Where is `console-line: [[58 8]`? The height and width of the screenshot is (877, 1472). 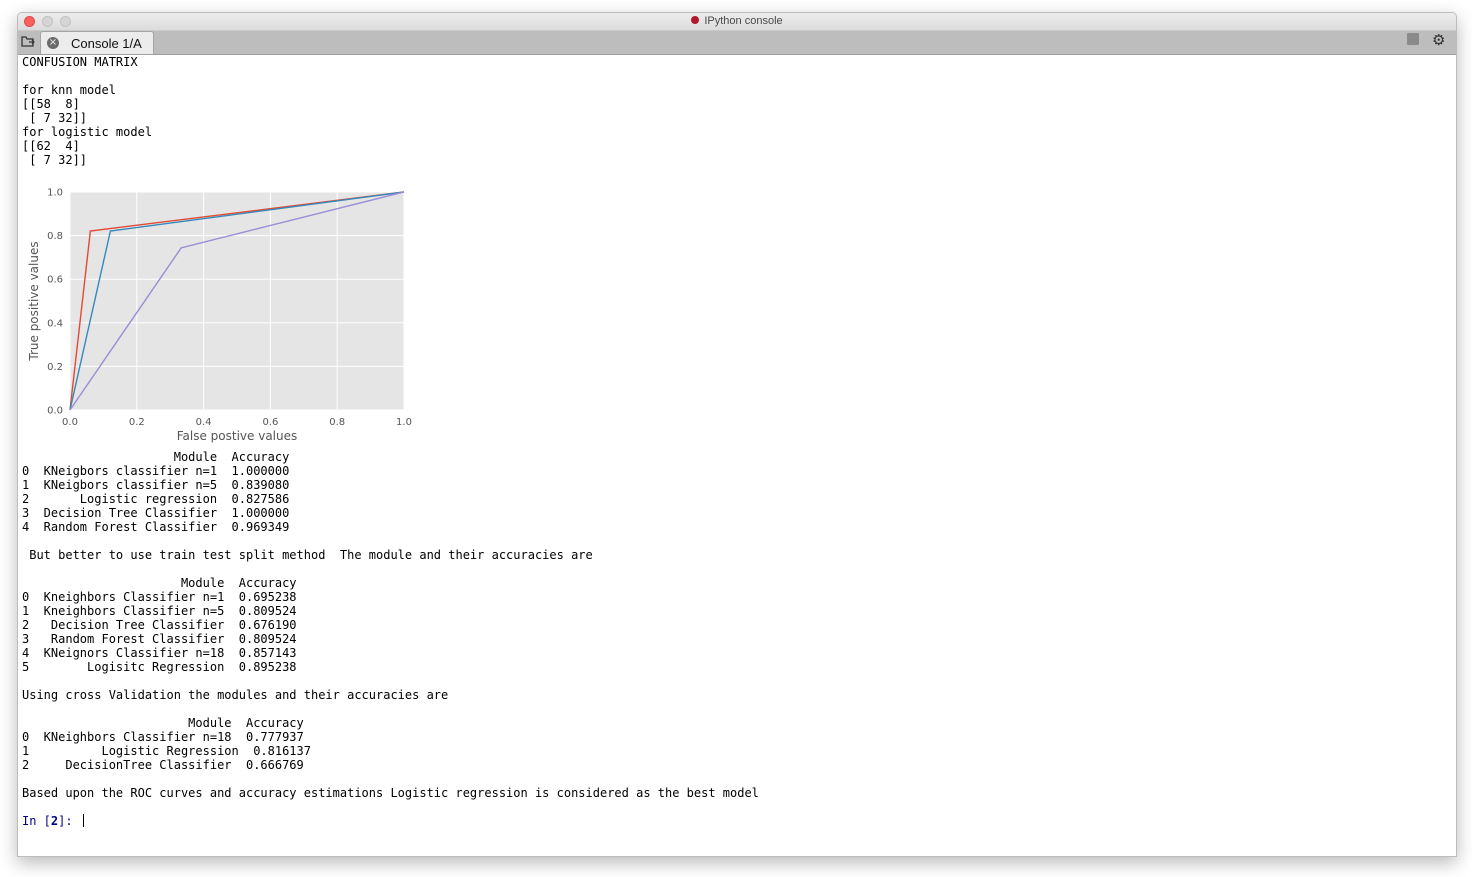 console-line: [[58 8] is located at coordinates (51, 104).